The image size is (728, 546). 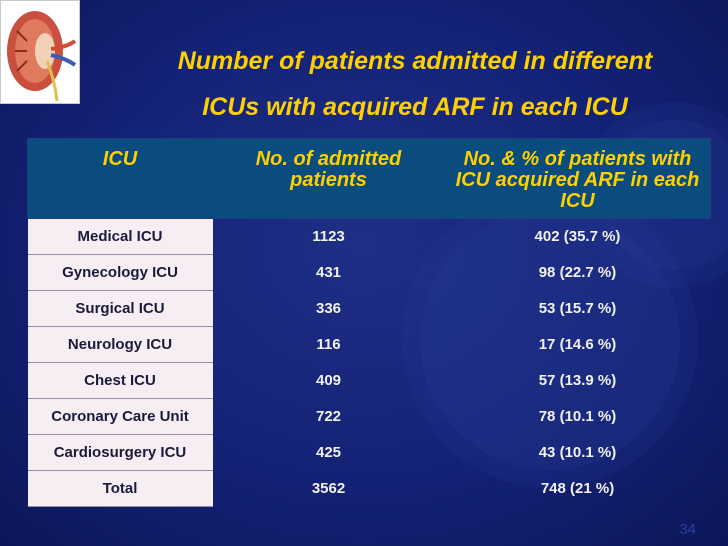 I want to click on admitted-count: 1123, so click(x=328, y=237).